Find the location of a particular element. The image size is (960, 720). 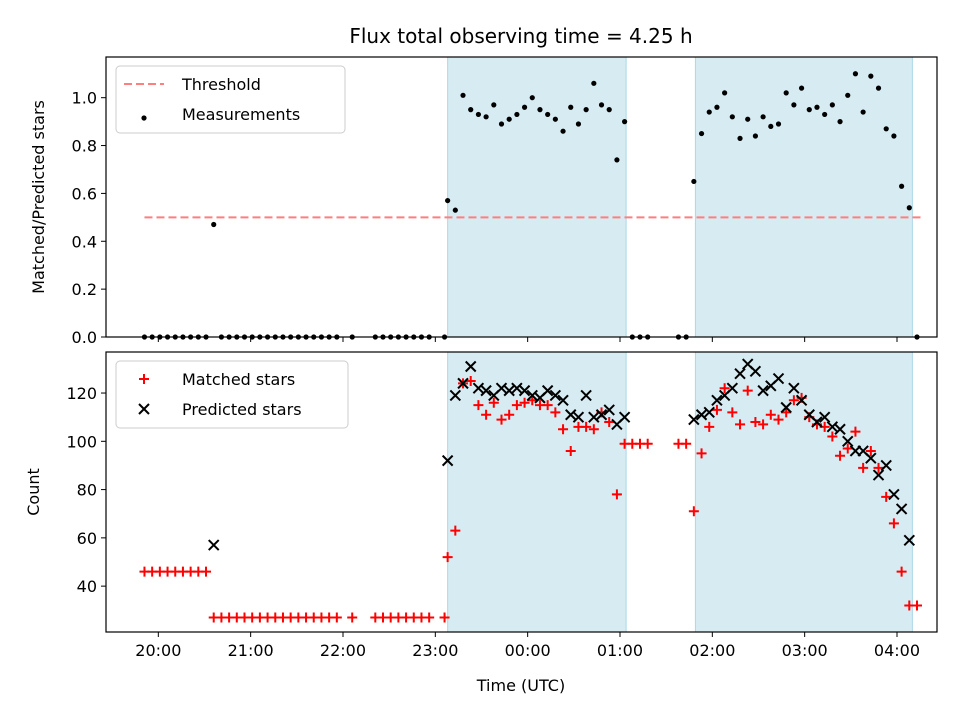

legend-matched-swatch is located at coordinates (144, 379).